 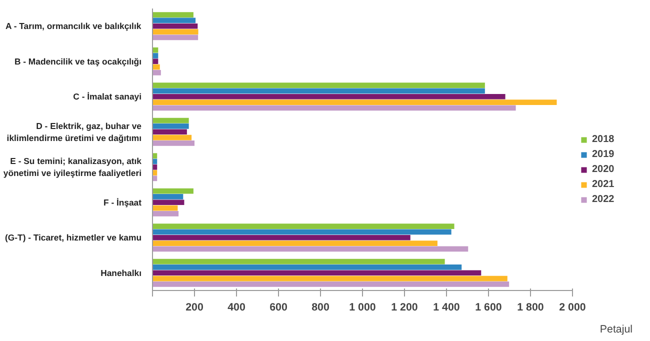 I want to click on legend-label: 2022, so click(x=603, y=199).